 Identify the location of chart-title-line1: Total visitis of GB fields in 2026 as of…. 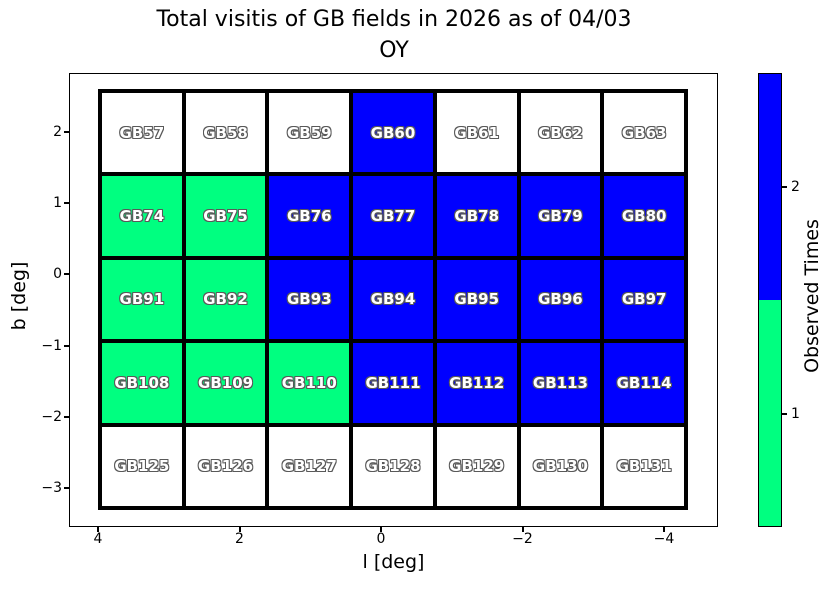
(394, 19).